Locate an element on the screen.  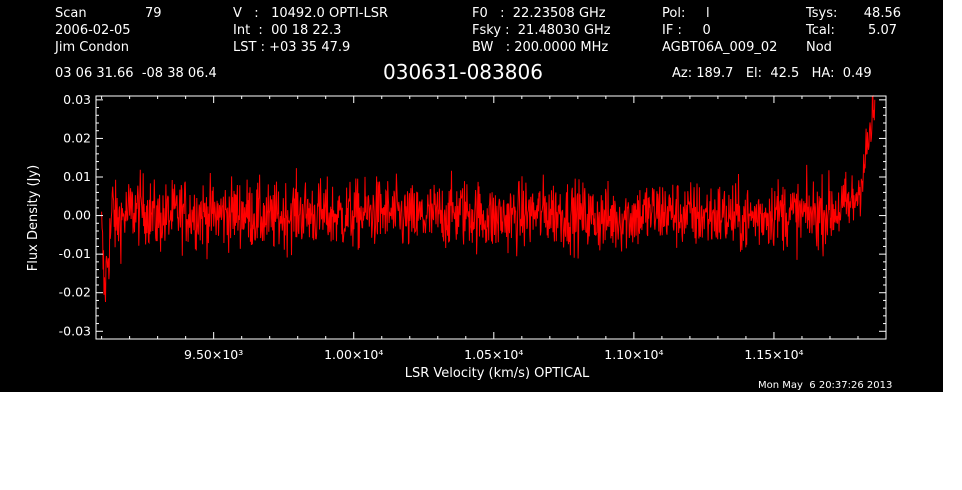
observer-name: Jim Condon is located at coordinates (92, 47).